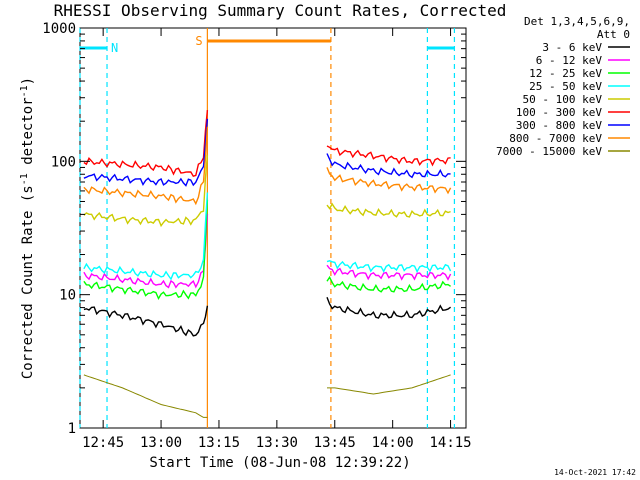 This screenshot has width=640, height=480. I want to click on x-tick-label: 13:45, so click(335, 443).